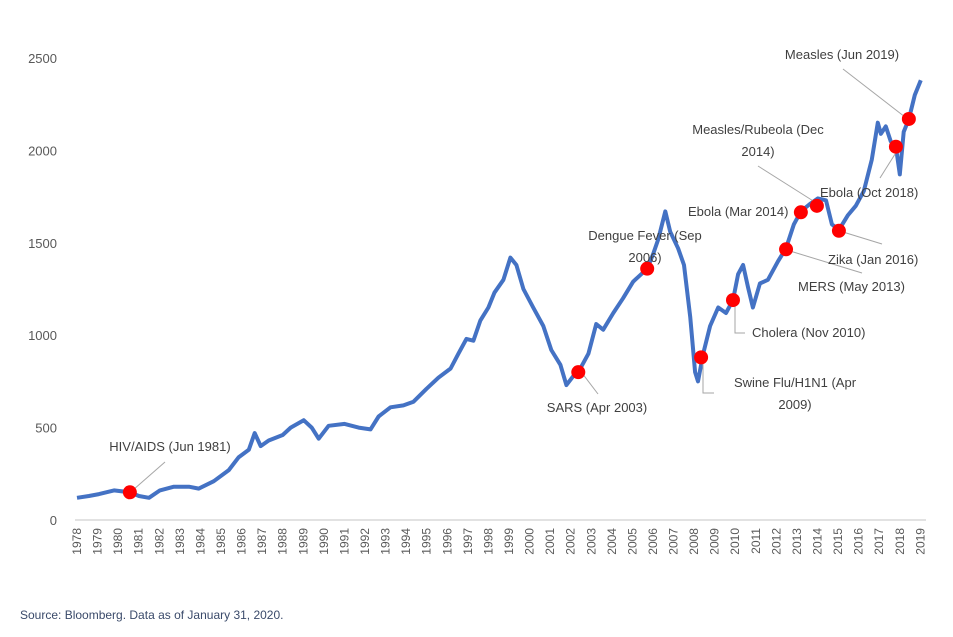  Describe the element at coordinates (283, 541) in the screenshot. I see `x-tick-label: 1988` at that location.